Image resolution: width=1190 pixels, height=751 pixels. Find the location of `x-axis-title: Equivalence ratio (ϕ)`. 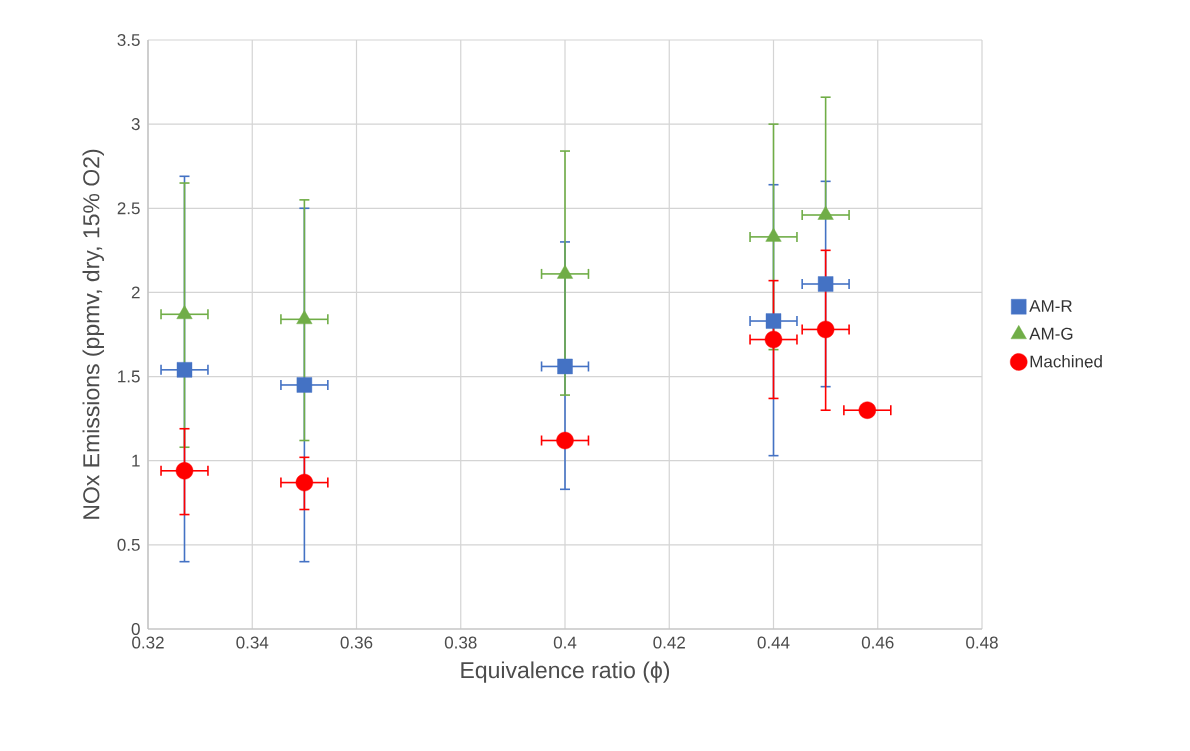

x-axis-title: Equivalence ratio (ϕ) is located at coordinates (565, 672).